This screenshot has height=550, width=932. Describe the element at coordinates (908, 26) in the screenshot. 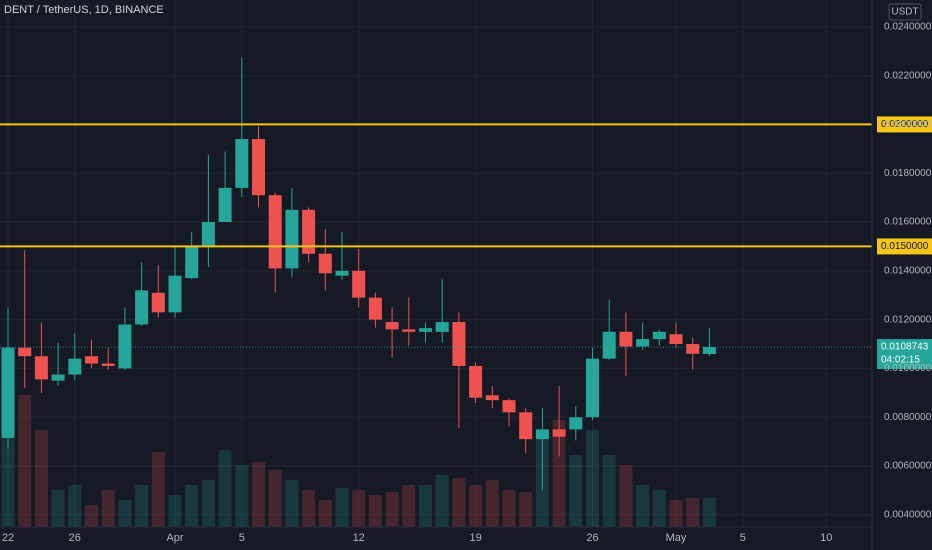

I see `y-tick-label: 0.0240000` at that location.